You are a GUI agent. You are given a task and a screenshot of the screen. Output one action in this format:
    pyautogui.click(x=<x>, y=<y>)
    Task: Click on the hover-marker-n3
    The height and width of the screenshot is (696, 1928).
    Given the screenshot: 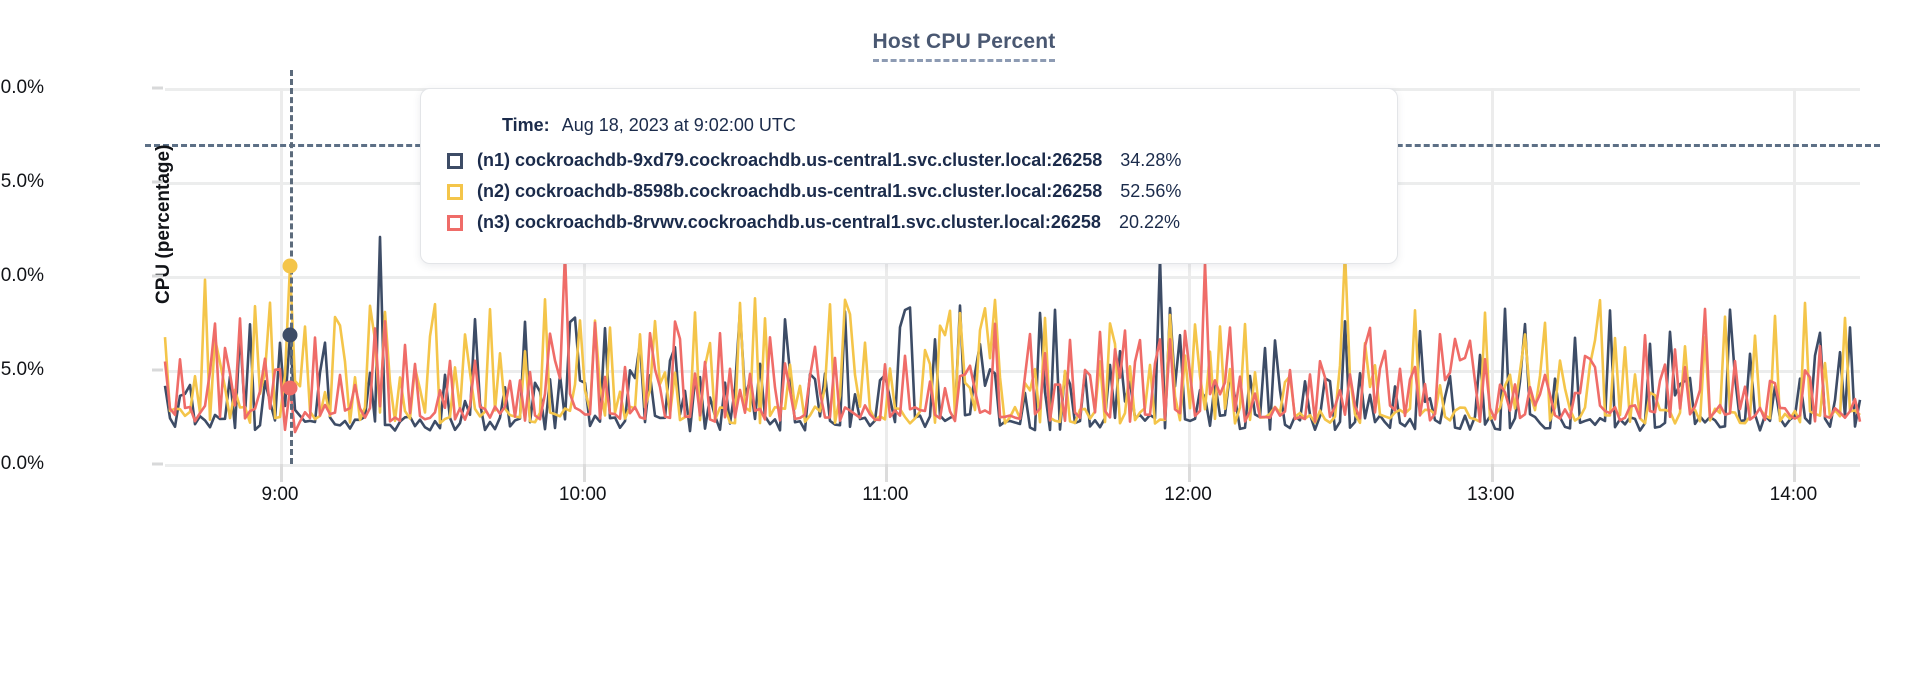 What is the action you would take?
    pyautogui.click(x=290, y=388)
    